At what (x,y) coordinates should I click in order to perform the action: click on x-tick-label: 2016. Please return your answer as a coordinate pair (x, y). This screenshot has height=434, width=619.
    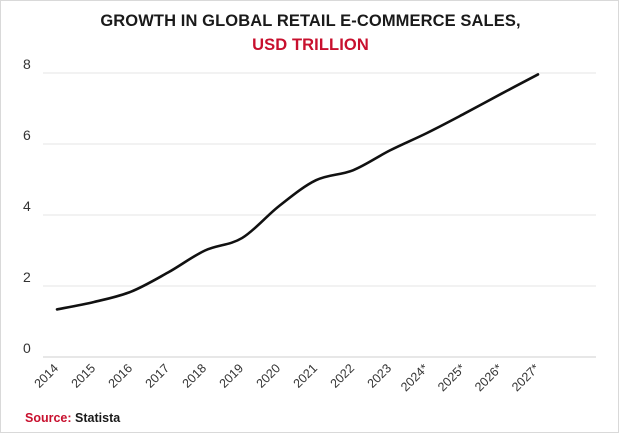
    Looking at the image, I should click on (121, 376).